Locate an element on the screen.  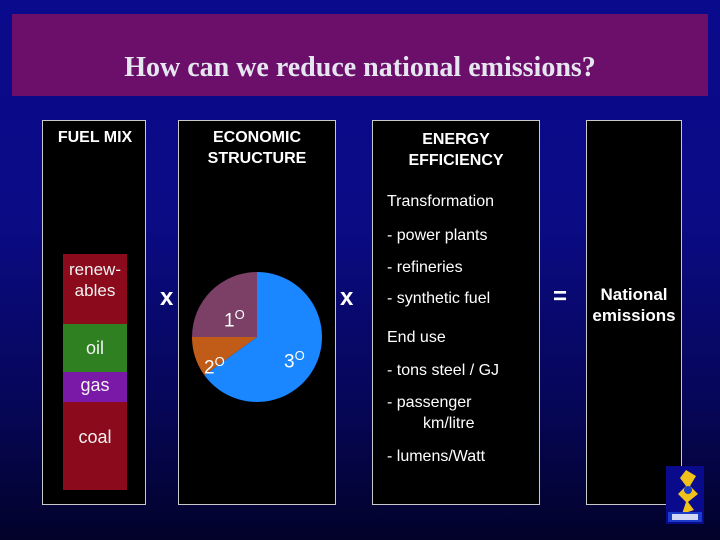
title-bar: How can we reduce national emissions? is located at coordinates (360, 55).